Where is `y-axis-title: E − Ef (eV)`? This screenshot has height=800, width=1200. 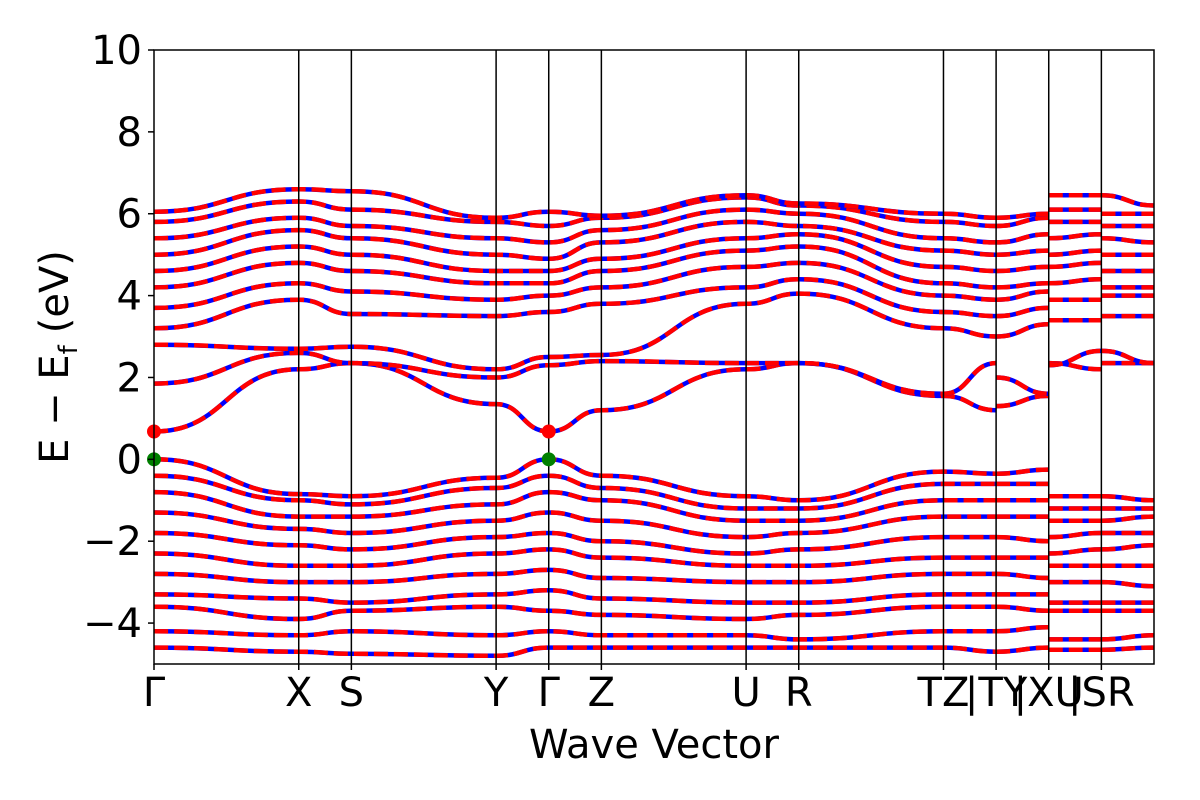
y-axis-title: E − Ef (eV) is located at coordinates (58, 357).